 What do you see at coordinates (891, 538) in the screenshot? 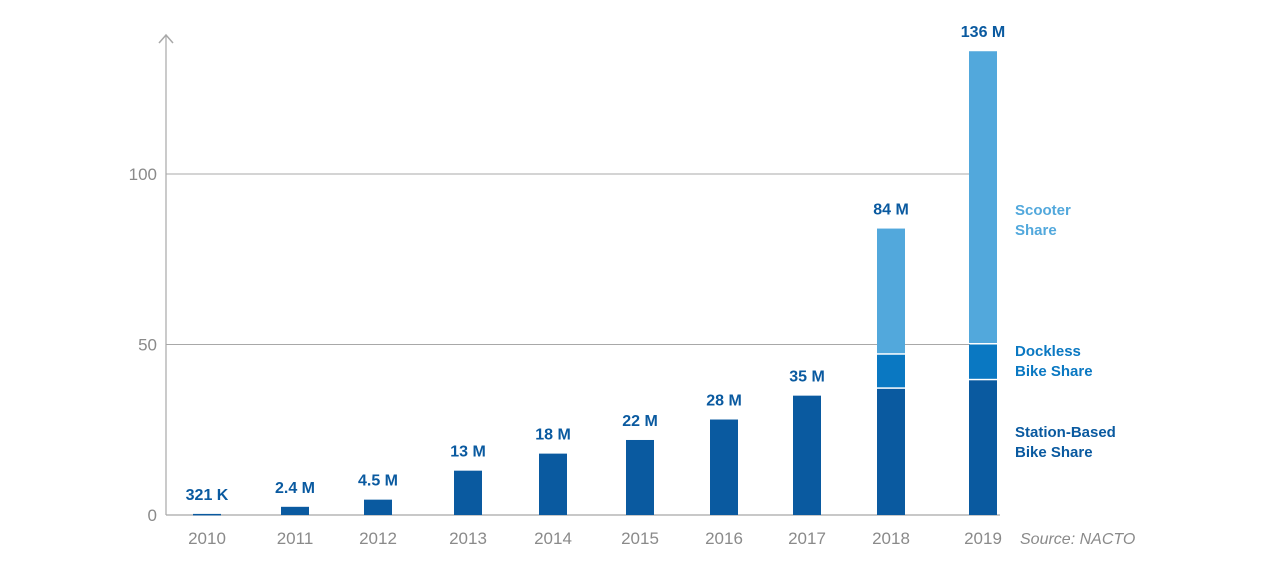
I see `x-tick-label-2018: 2018` at bounding box center [891, 538].